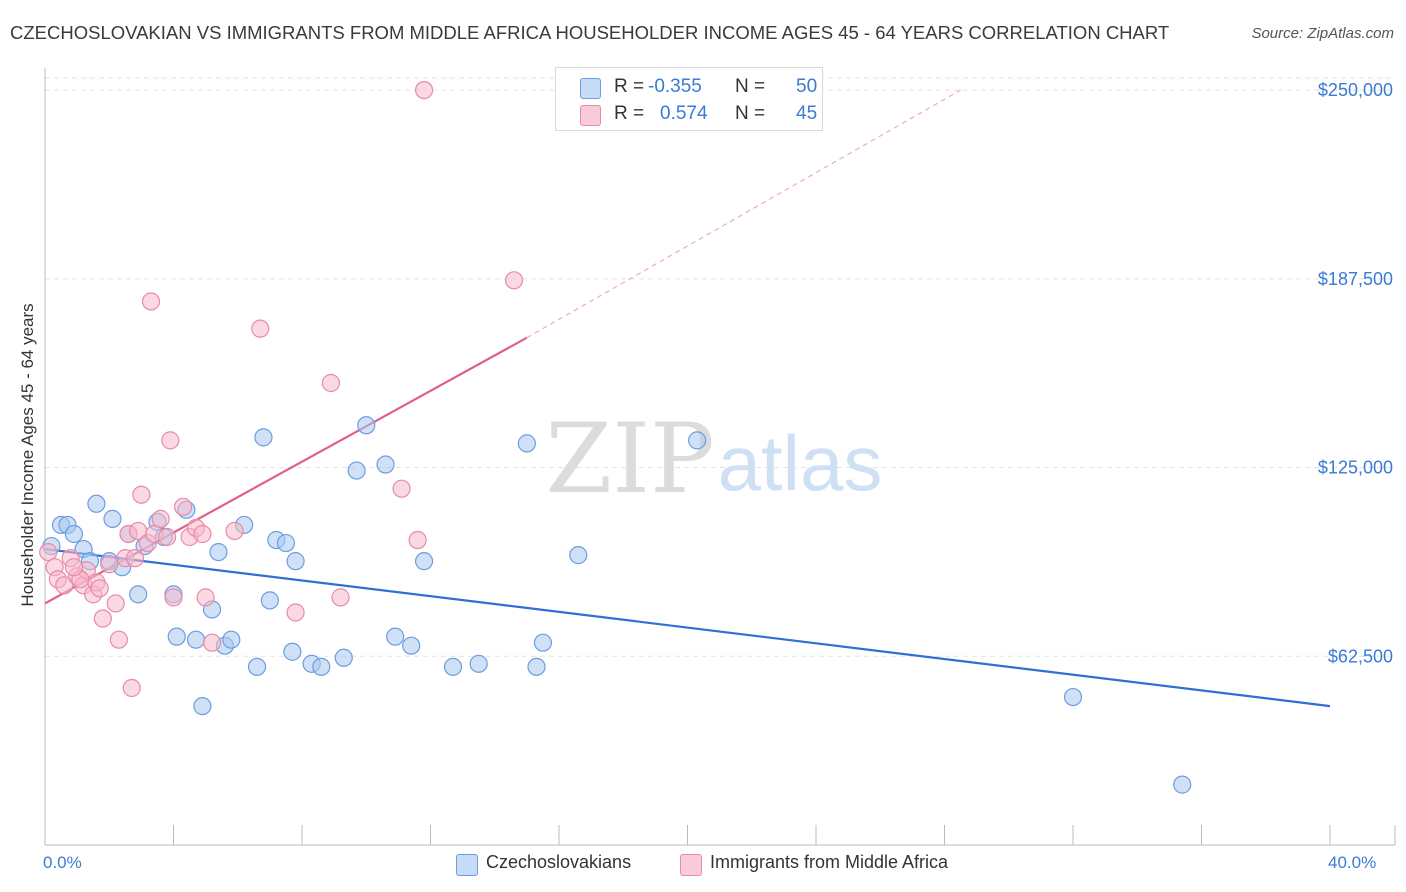  What do you see at coordinates (62, 862) in the screenshot?
I see `x-tick-label-min: 0.0%` at bounding box center [62, 862].